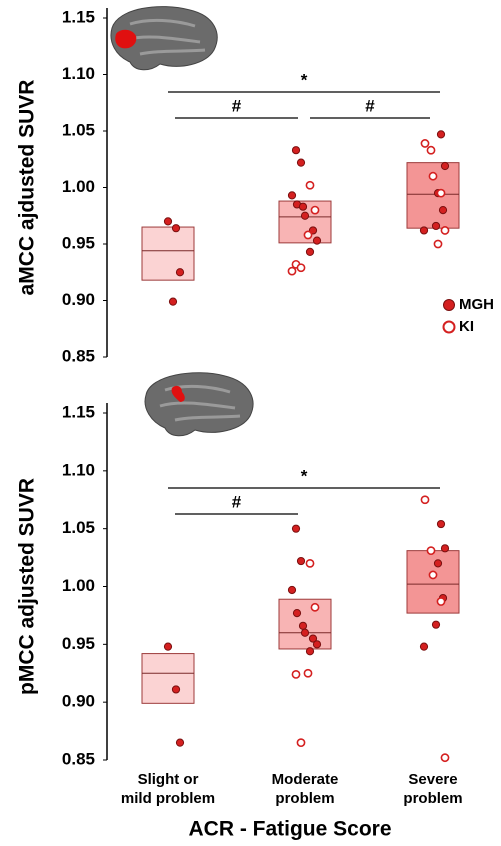  I want to click on x-axis-label: ACR - Fatigue Score, so click(289, 829).